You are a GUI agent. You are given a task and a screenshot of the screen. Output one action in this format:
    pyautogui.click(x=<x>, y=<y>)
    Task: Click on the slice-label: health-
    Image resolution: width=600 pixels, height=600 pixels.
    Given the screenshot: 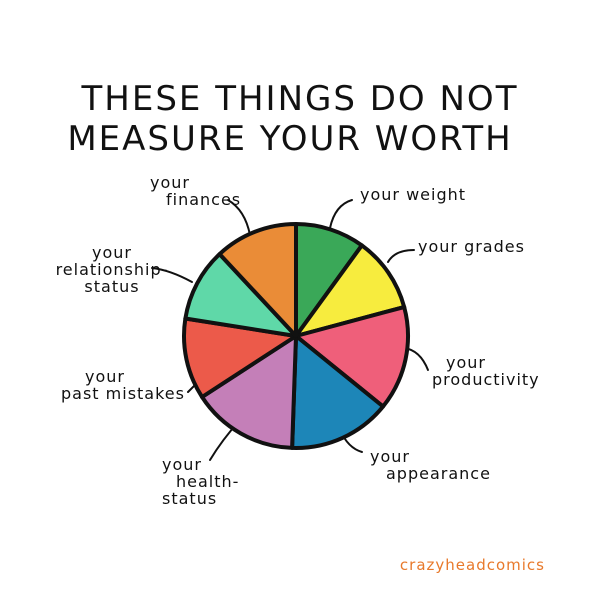 What is the action you would take?
    pyautogui.click(x=207, y=481)
    